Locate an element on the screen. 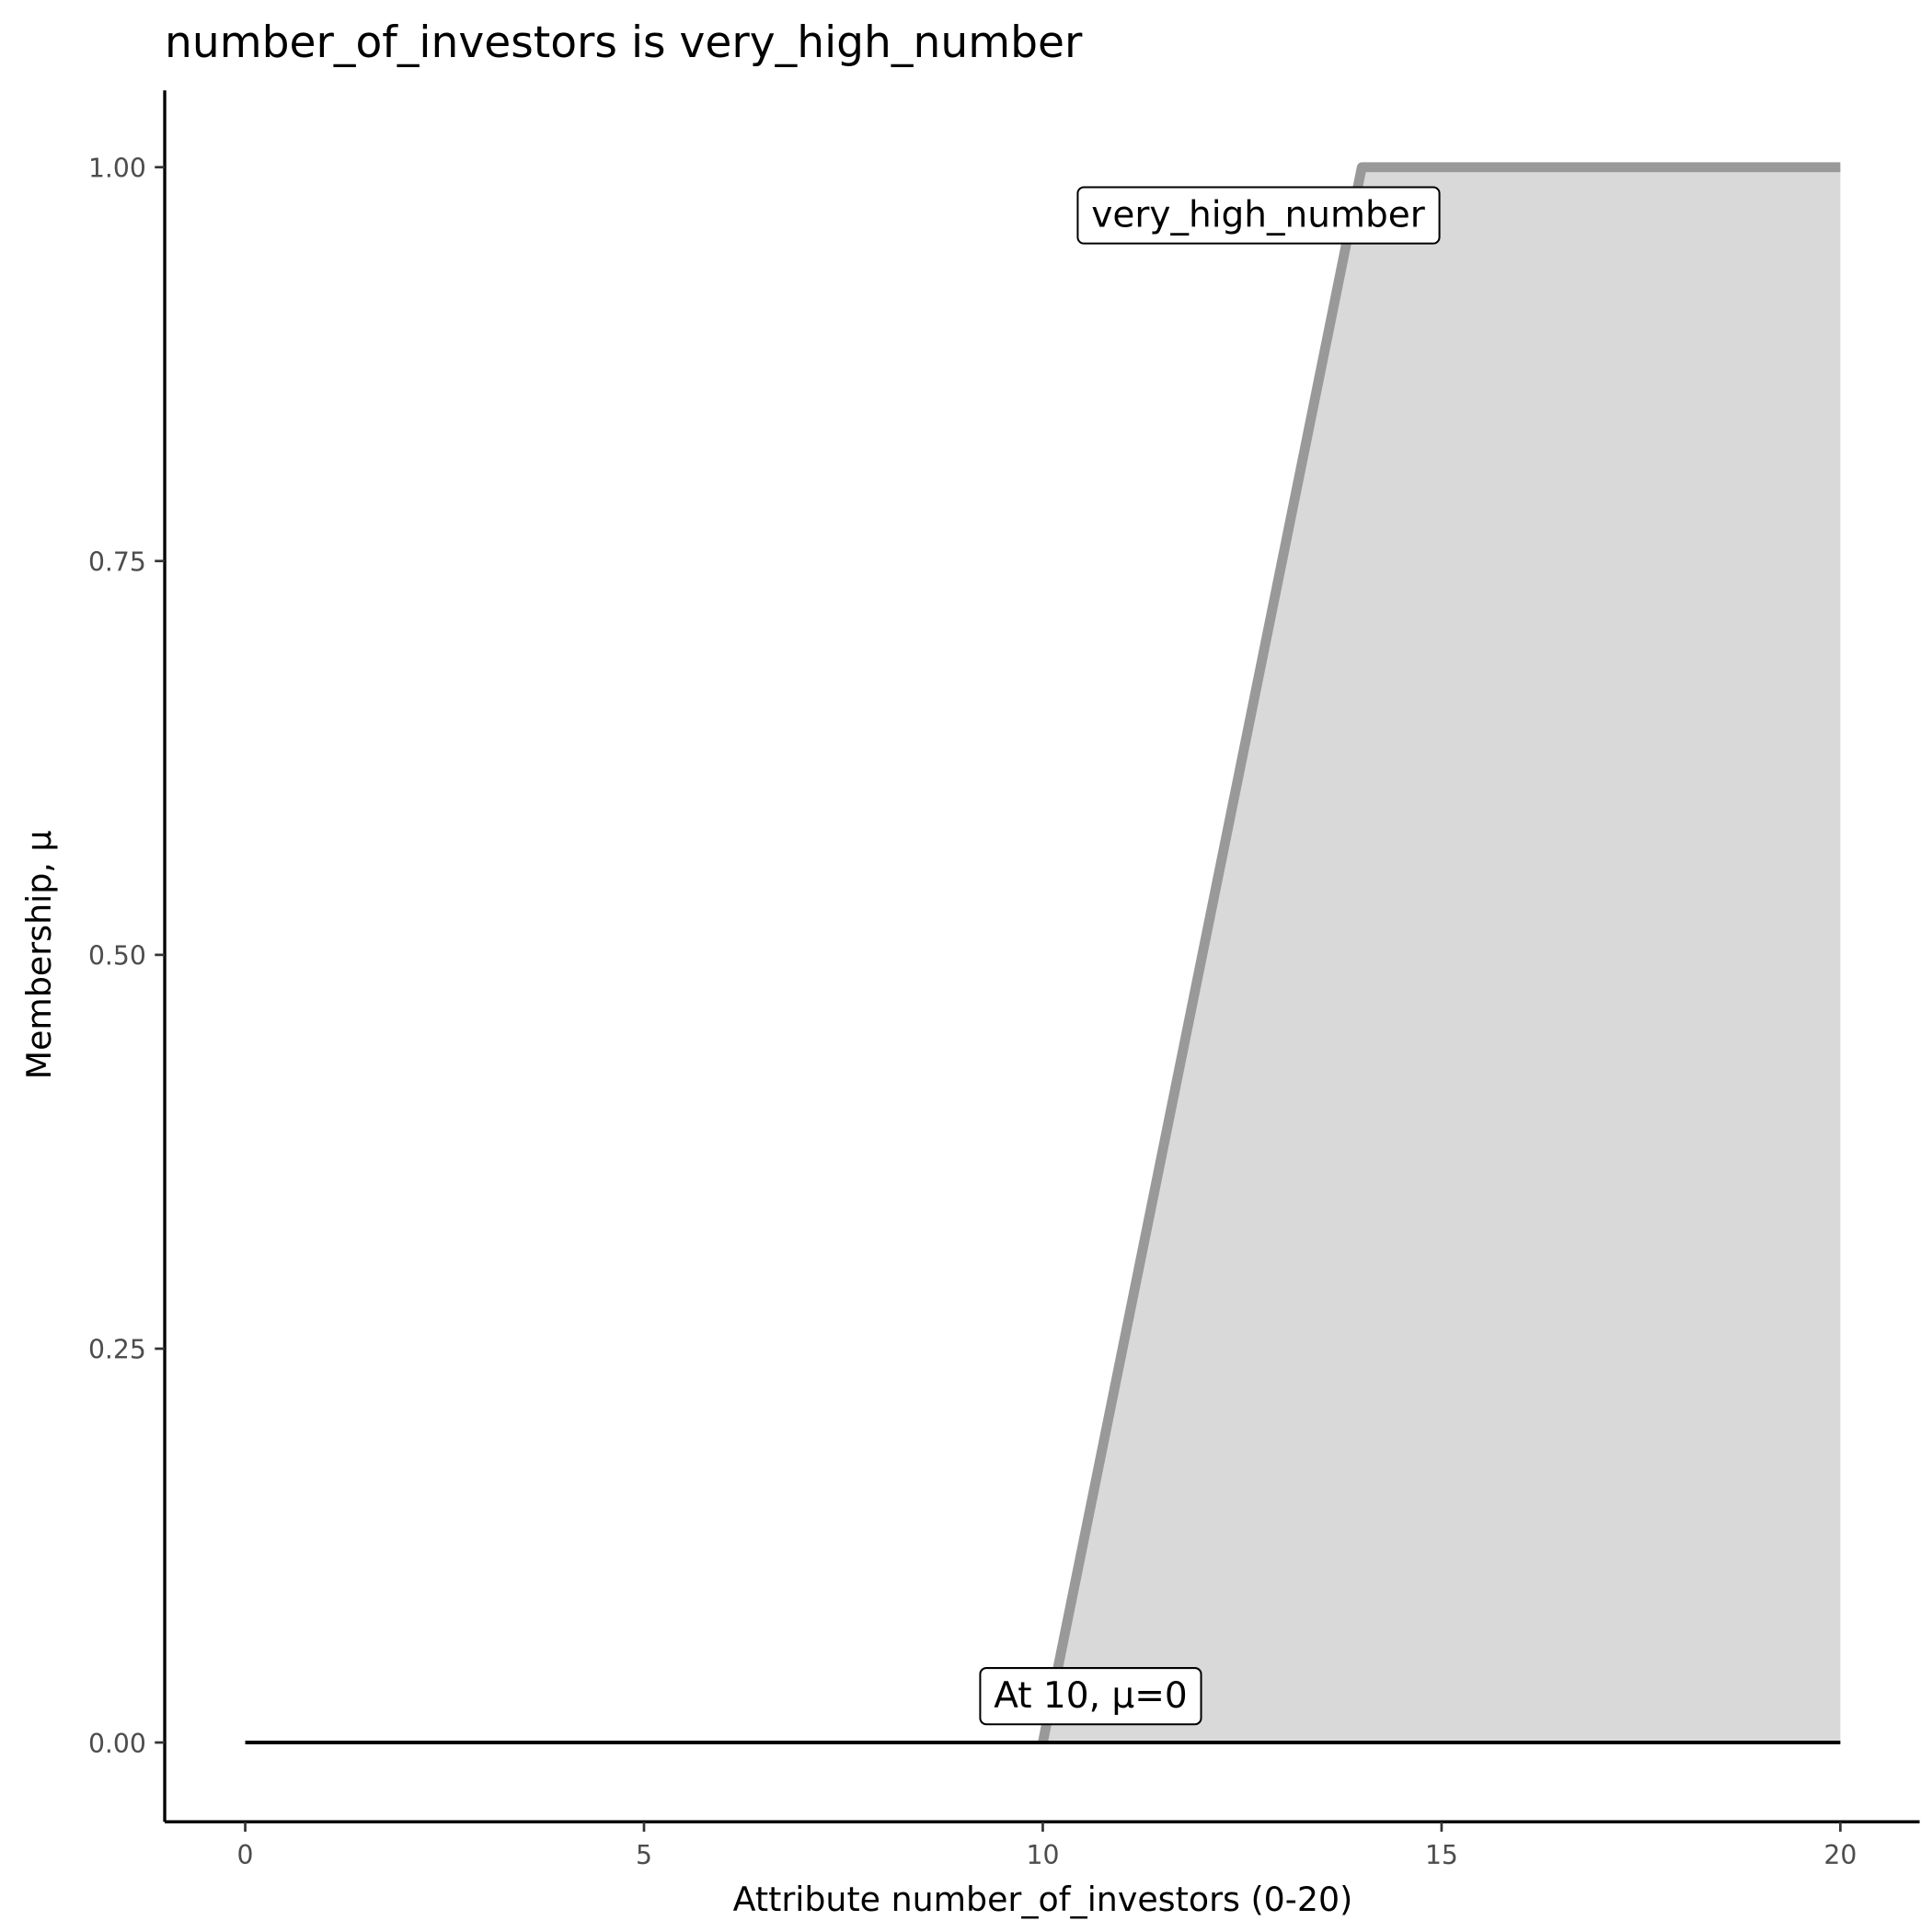 This screenshot has width=1932, height=1932. chart-title: number_of_investors is very_high_number is located at coordinates (624, 42).